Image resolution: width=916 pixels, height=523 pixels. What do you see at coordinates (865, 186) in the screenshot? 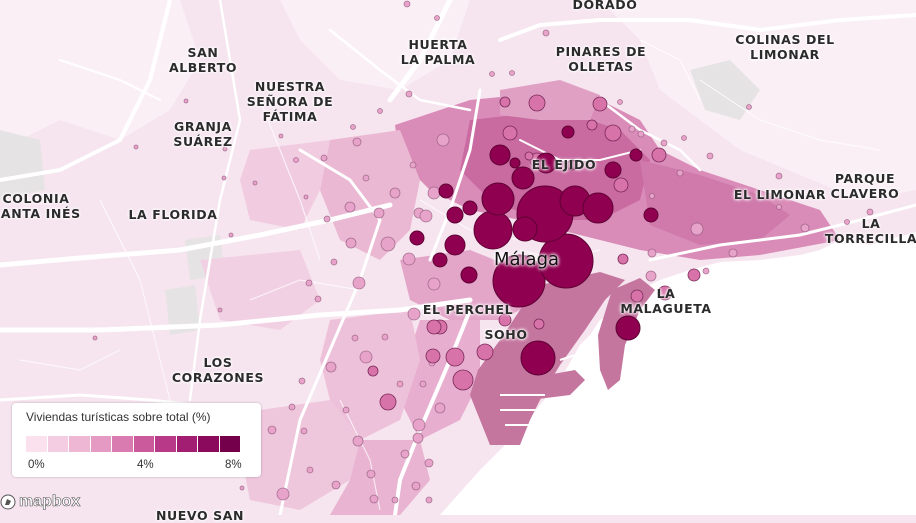
I see `place-label-parque-clavero: PARQUE CLAVERO` at bounding box center [865, 186].